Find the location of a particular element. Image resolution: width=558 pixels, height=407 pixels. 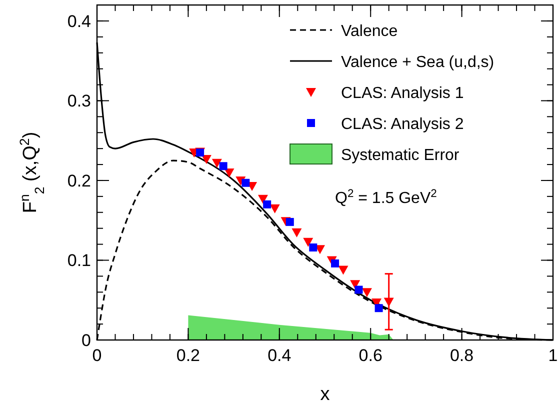

y-tick-label: 0 is located at coordinates (86, 340).